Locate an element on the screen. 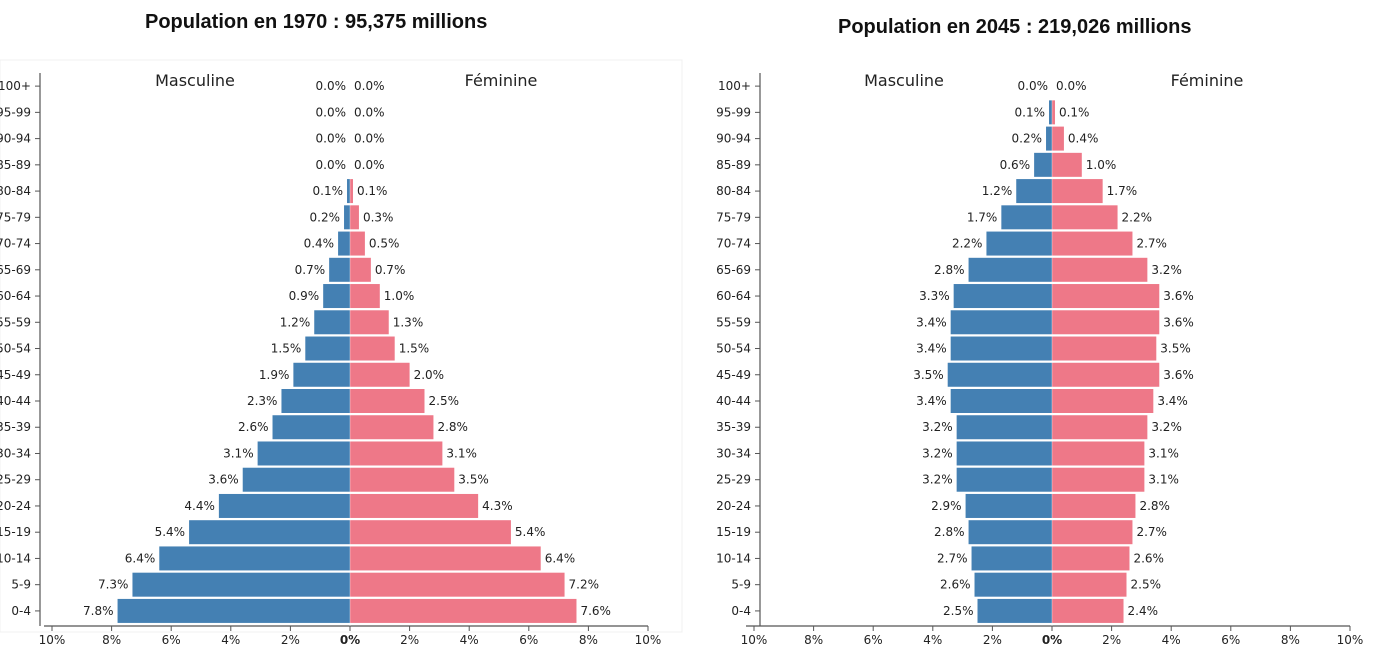  y-tick-label: 90-94 is located at coordinates (15, 139).